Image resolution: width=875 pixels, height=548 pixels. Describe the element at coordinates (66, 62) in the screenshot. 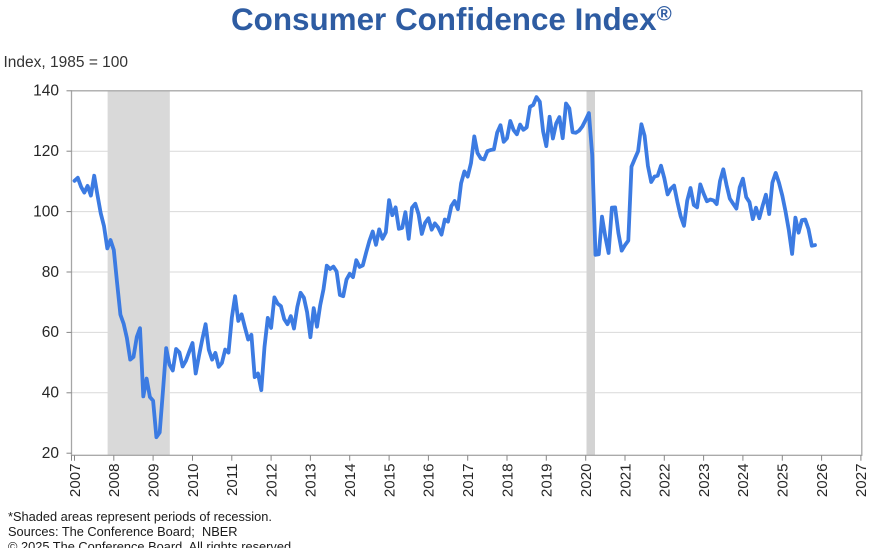

I see `svg-text: Index, 1985 = 100` at that location.